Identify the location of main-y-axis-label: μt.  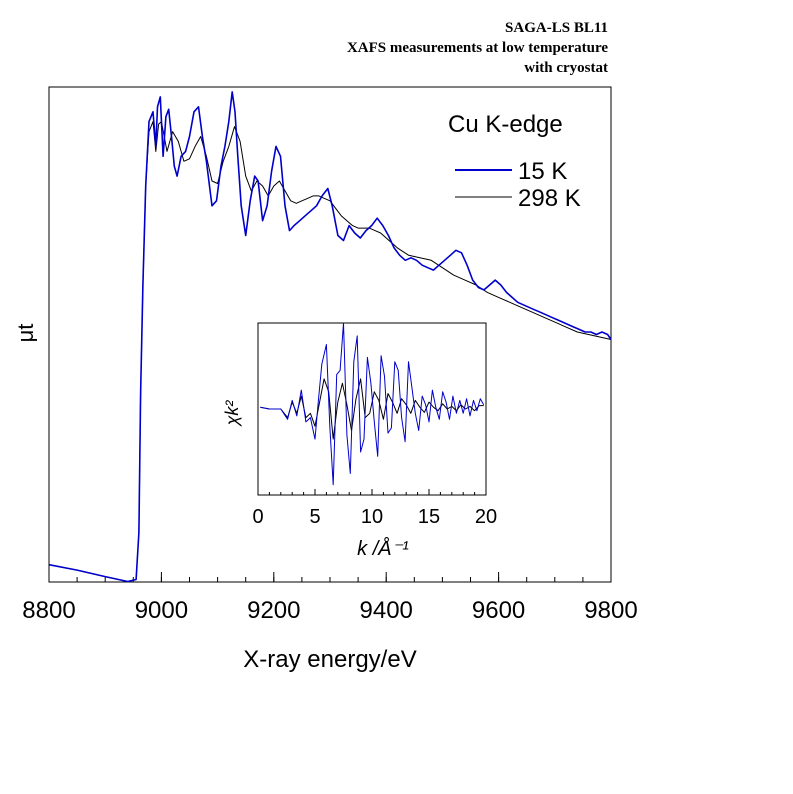
(25, 333).